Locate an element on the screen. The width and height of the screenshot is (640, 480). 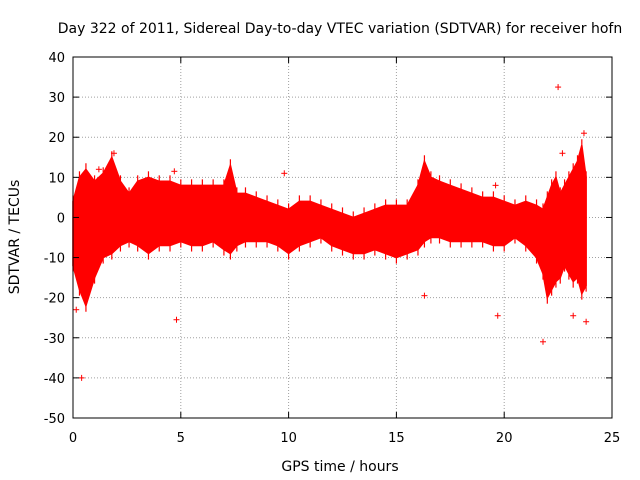
y-axis-label: SDTVAR / TECUs is located at coordinates (15, 237).